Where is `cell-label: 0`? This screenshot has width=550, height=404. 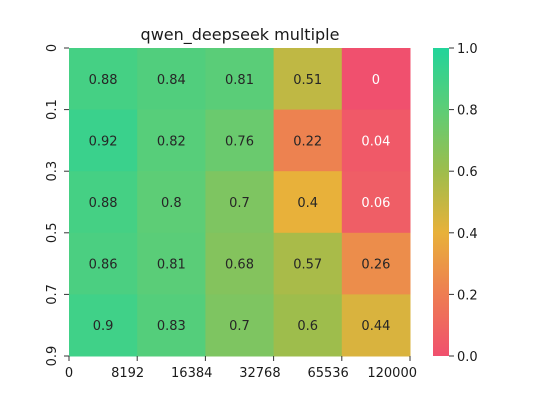 cell-label: 0 is located at coordinates (376, 80).